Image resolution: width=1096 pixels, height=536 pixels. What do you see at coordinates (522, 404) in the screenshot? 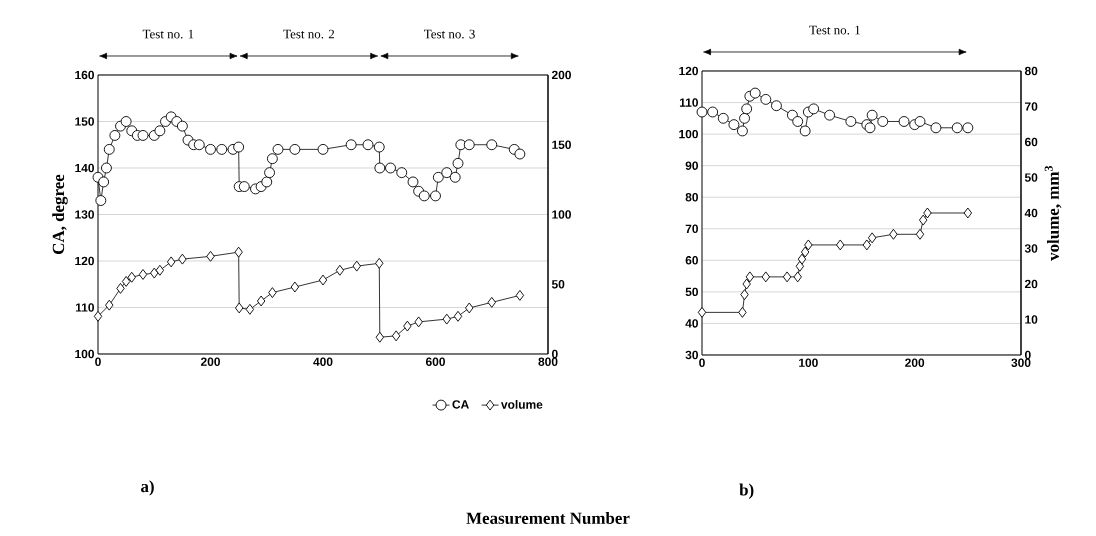
I see `legend-label: volume` at bounding box center [522, 404].